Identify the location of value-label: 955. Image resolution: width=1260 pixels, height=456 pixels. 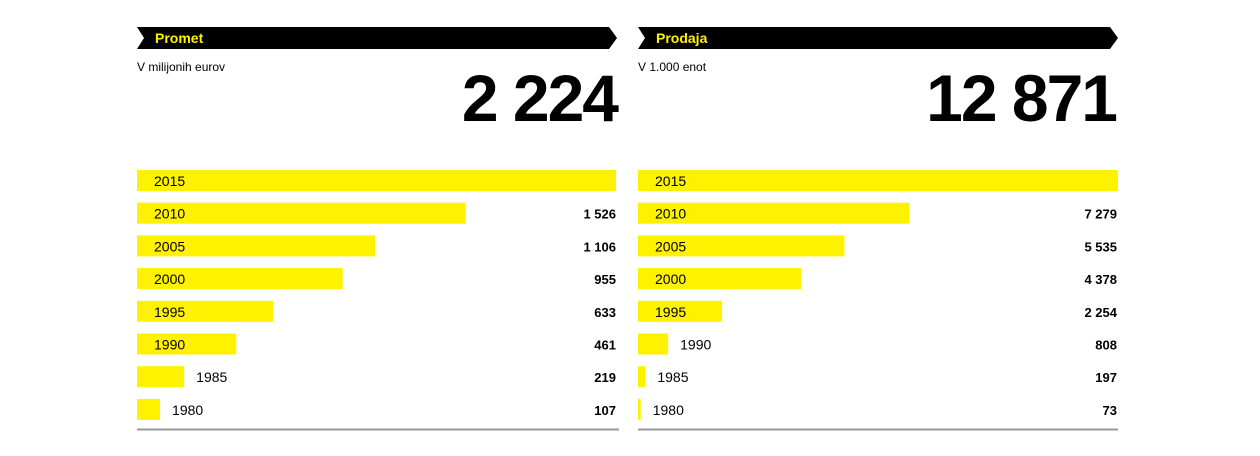
(605, 279).